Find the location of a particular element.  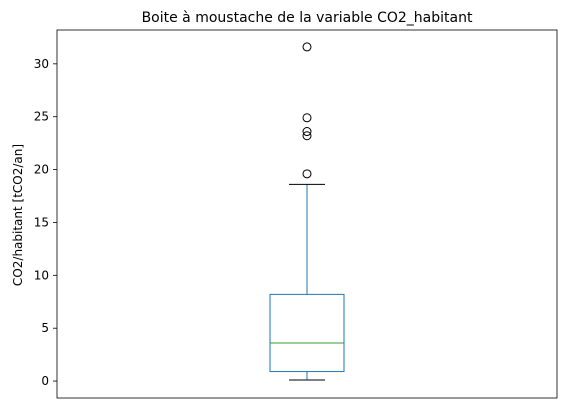

y-tick-label: 15 is located at coordinates (41, 222).